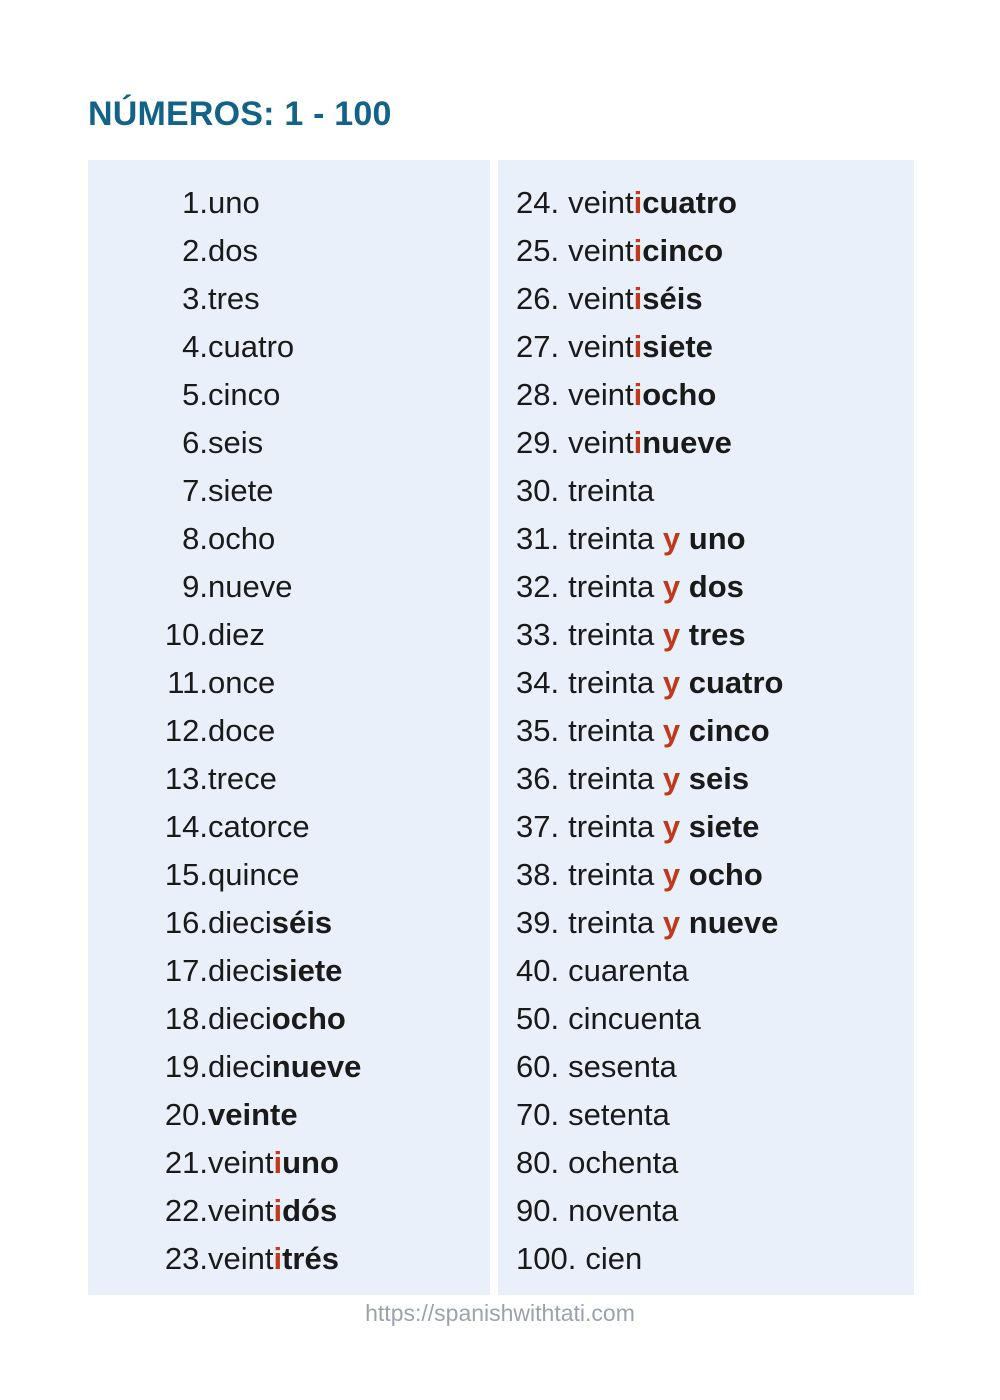 The width and height of the screenshot is (1000, 1400). I want to click on list-item: 4. cuatro, so click(289, 347).